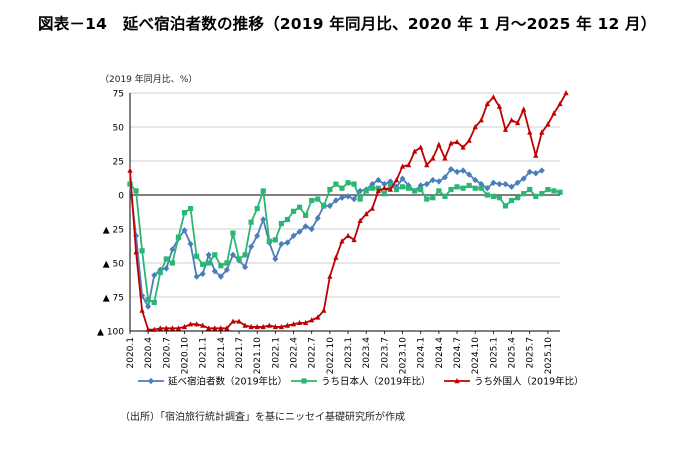  What do you see at coordinates (276, 353) in the screenshot?
I see `x-tick-label: 2022.1` at bounding box center [276, 353].